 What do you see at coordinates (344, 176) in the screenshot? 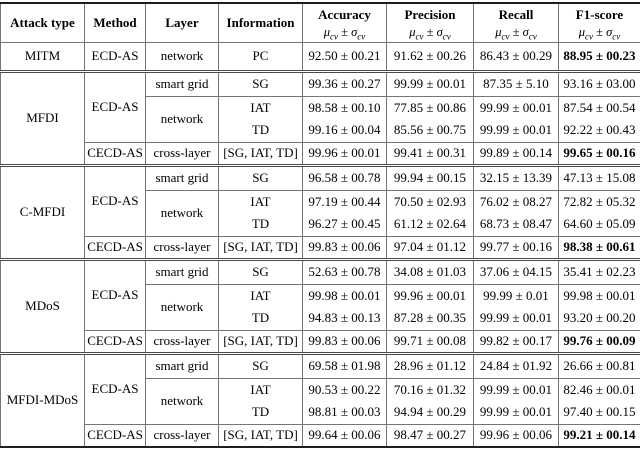
I see `accuracy-cell: 96.58 ± 00.78` at bounding box center [344, 176].